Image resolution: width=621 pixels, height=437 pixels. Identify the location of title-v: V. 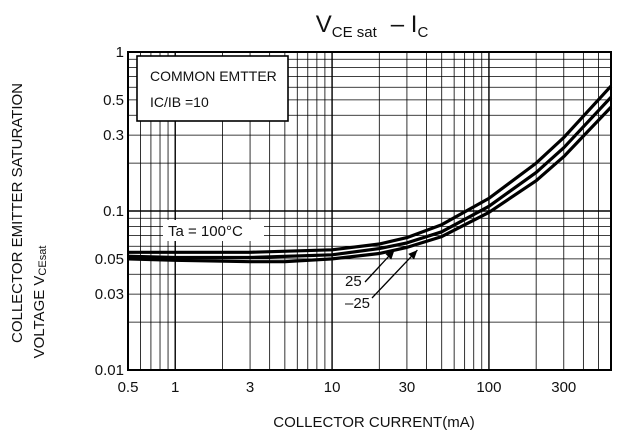
(324, 24).